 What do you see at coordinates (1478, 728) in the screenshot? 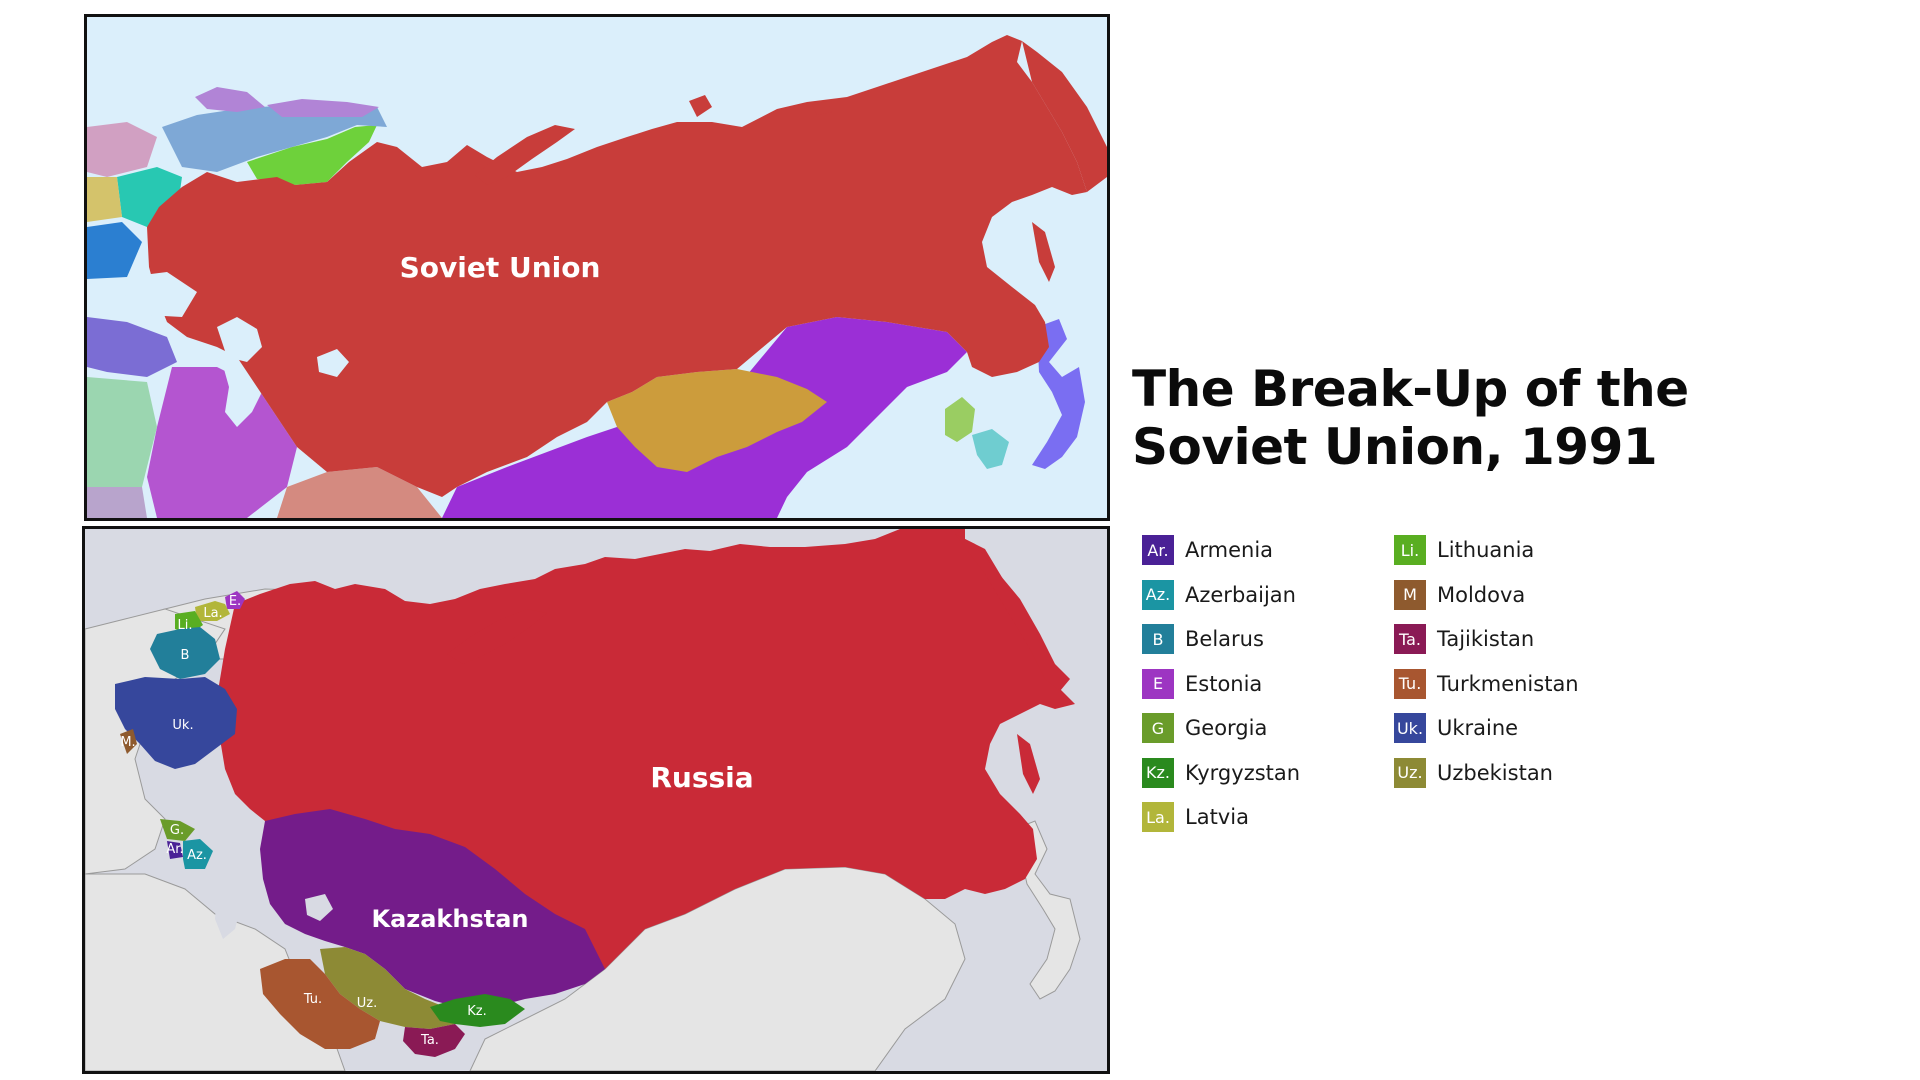
I see `legend-label: Ukraine` at bounding box center [1478, 728].